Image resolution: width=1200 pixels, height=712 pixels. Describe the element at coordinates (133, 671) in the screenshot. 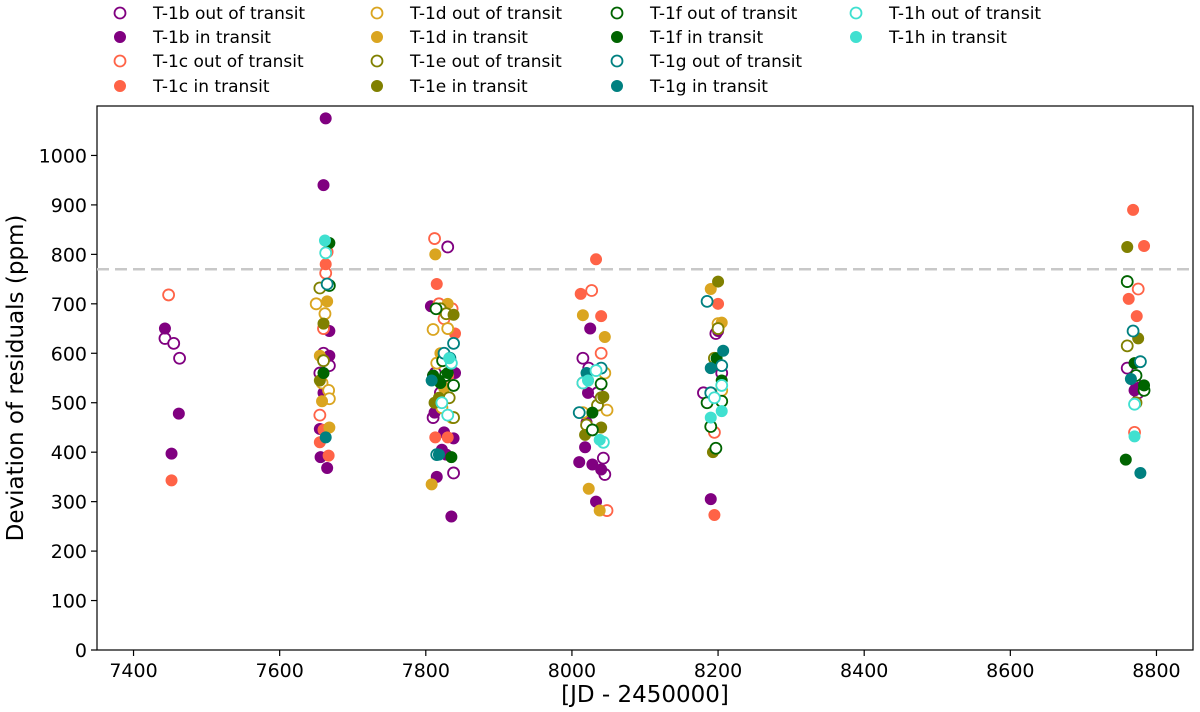

I see `x-tick-label: 7400` at that location.